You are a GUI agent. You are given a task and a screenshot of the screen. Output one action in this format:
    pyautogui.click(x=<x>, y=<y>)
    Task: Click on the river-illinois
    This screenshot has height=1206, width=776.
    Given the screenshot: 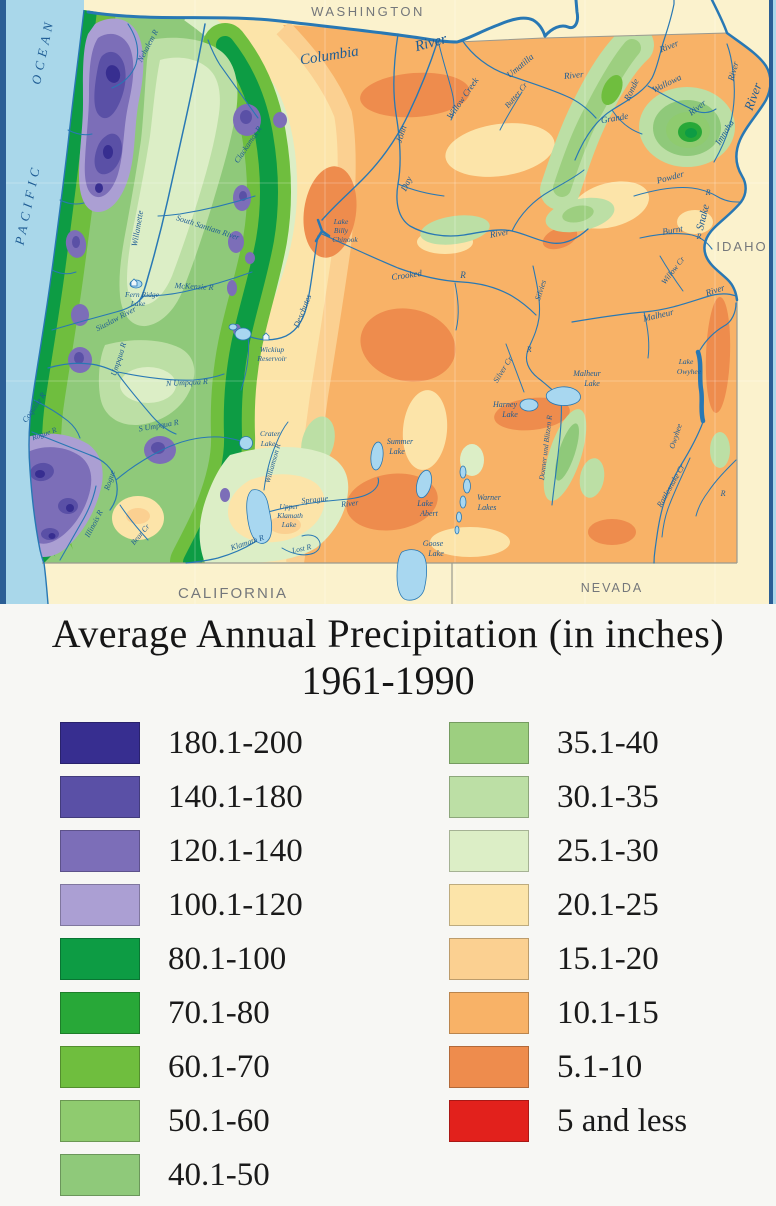 What is the action you would take?
    pyautogui.click(x=78, y=523)
    